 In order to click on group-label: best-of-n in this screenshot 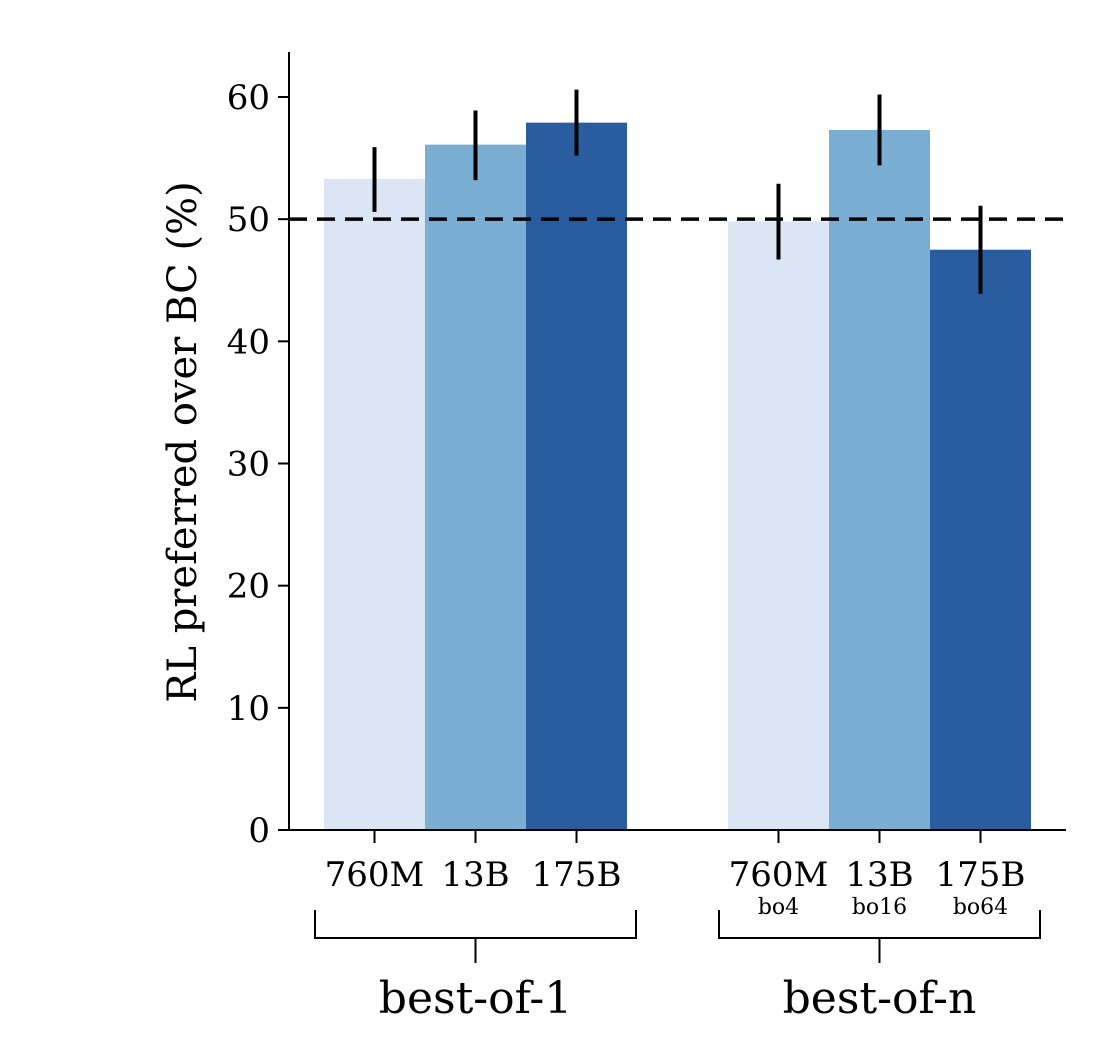, I will do `click(880, 998)`.